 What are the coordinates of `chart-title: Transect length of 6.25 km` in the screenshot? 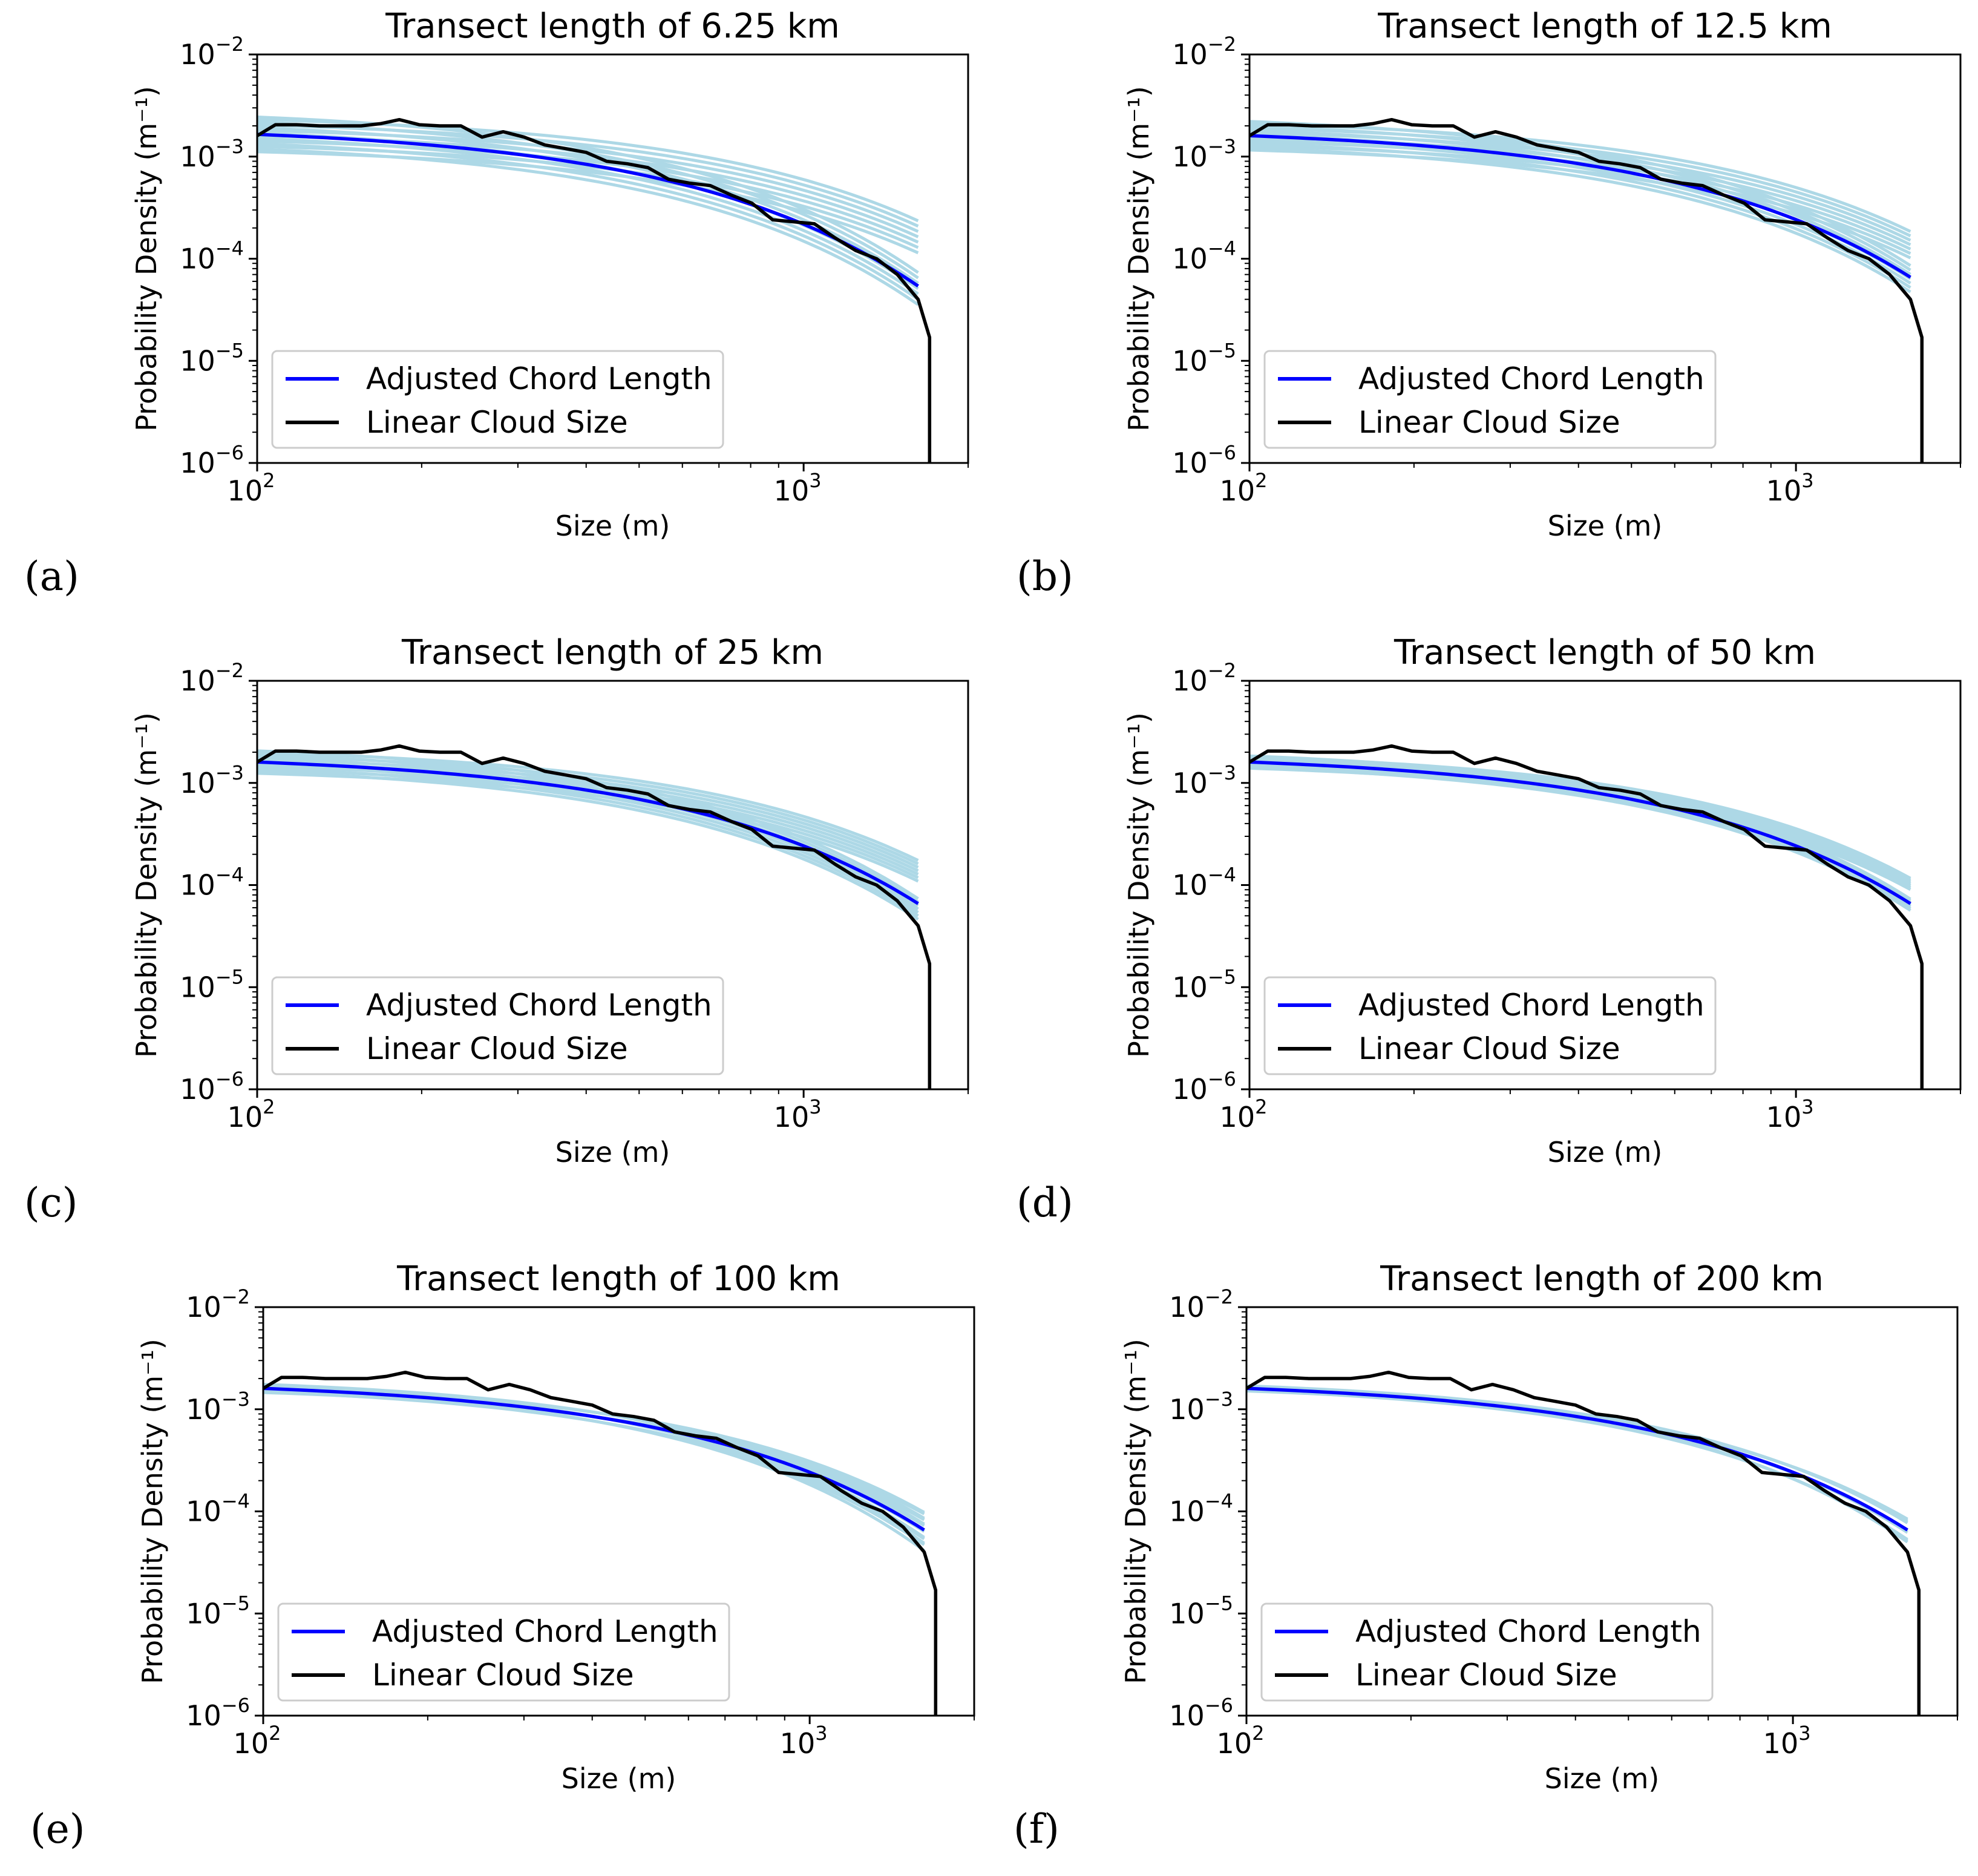 It's located at (612, 26).